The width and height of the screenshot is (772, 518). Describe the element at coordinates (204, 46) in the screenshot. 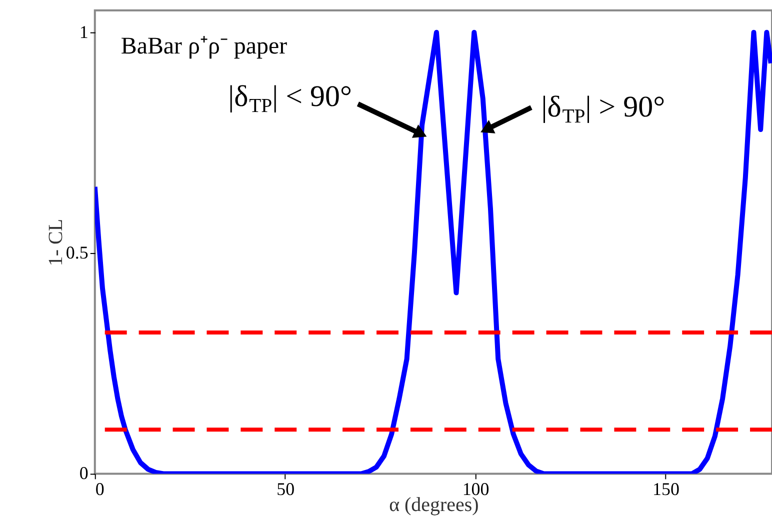

I see `annotation: BaBar ρ⁺ρ⁻ paper` at that location.